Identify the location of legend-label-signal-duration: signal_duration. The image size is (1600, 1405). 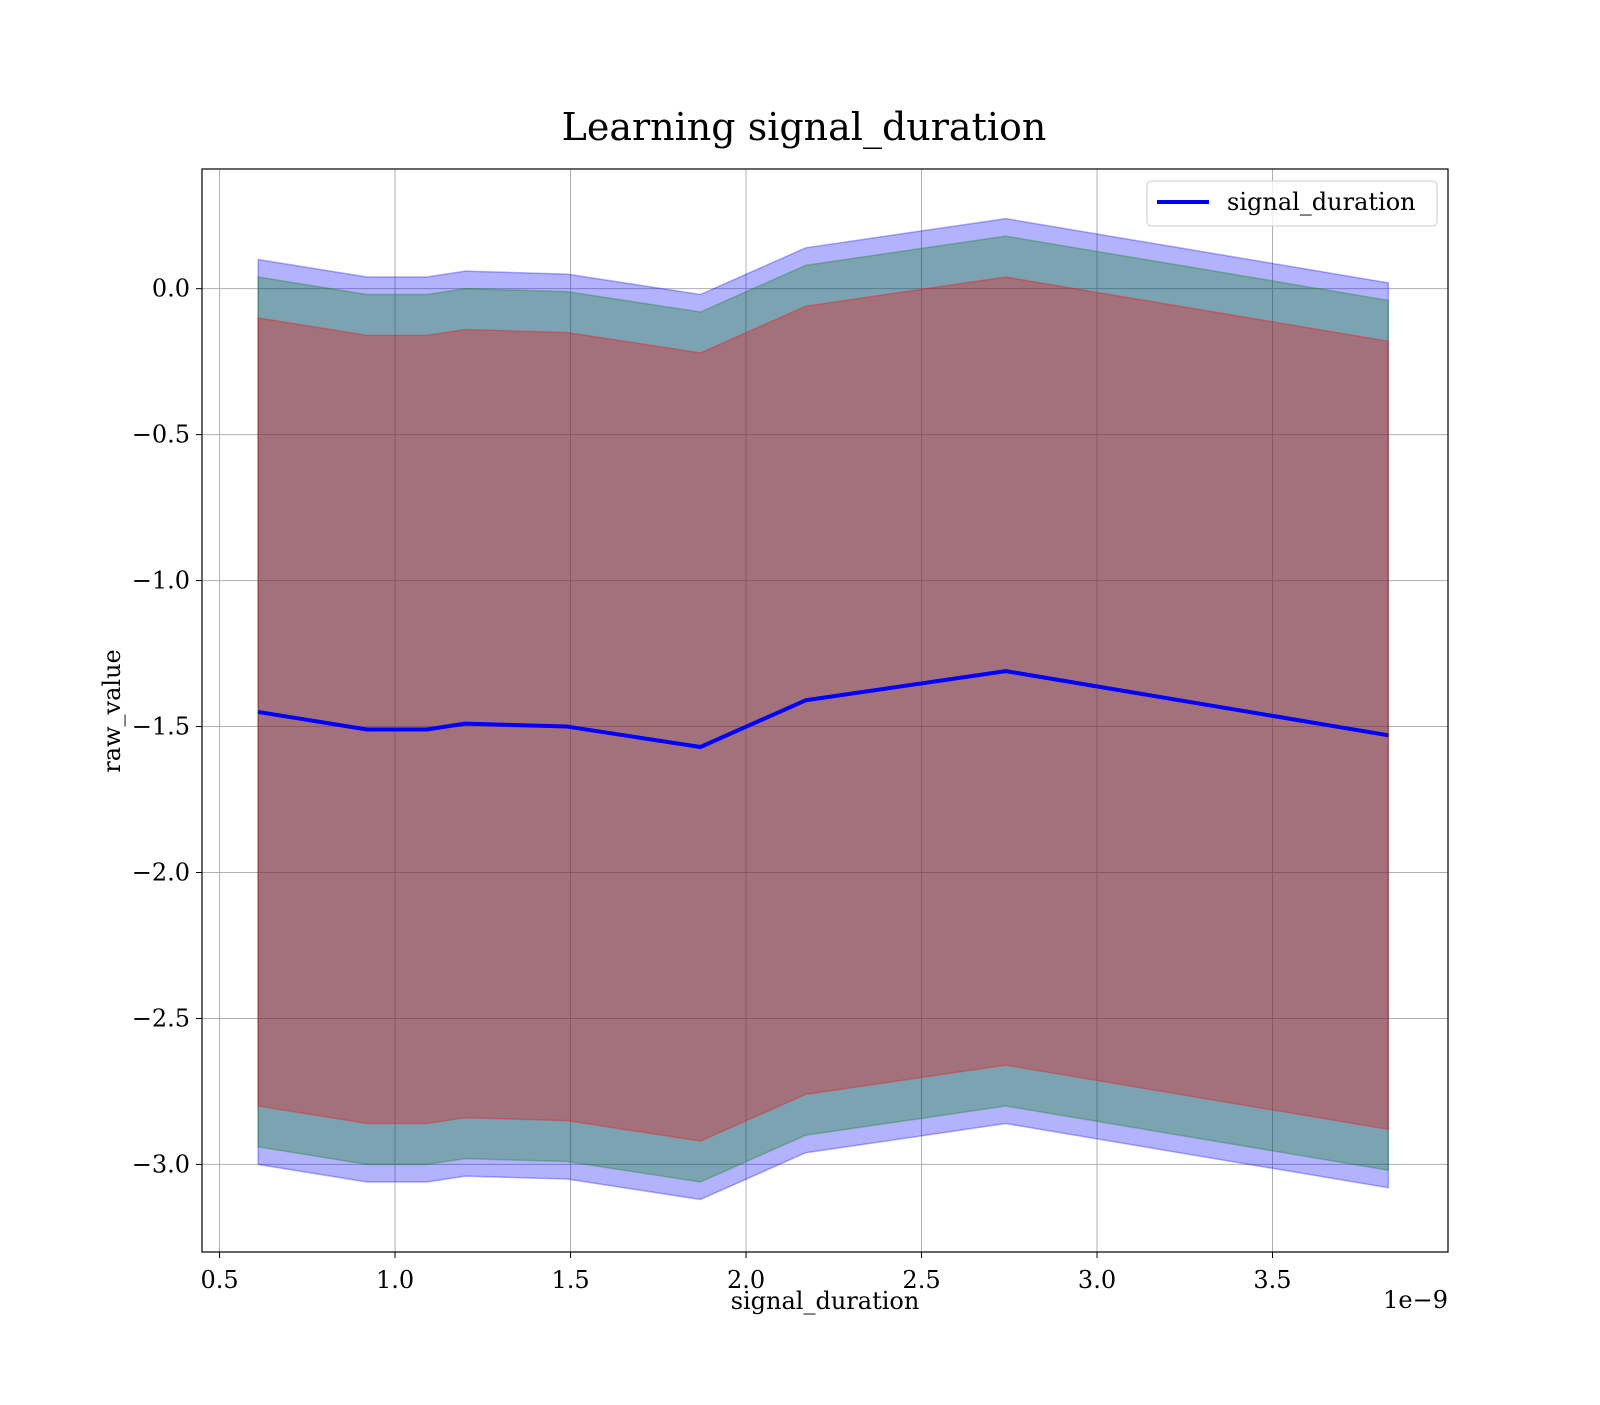
(1321, 202).